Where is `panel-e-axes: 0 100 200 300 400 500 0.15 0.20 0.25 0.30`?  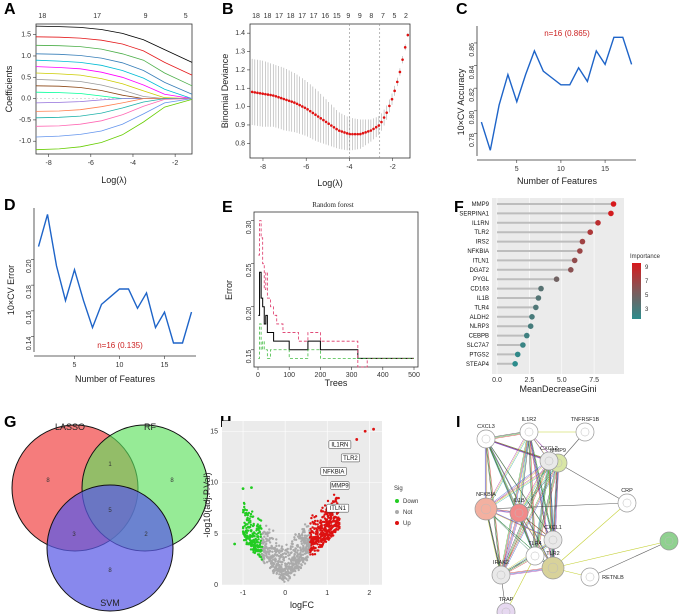 panel-e-axes: 0 100 200 300 400 500 0.15 0.20 0.25 0.30 is located at coordinates (333, 299).